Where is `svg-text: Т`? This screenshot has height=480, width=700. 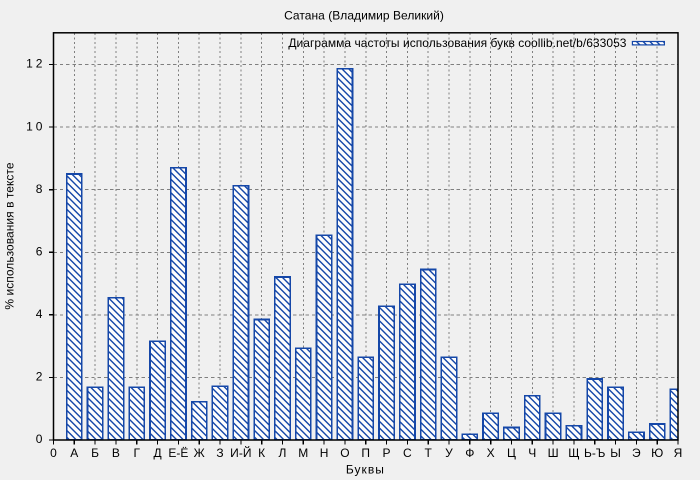 svg-text: Т is located at coordinates (429, 453).